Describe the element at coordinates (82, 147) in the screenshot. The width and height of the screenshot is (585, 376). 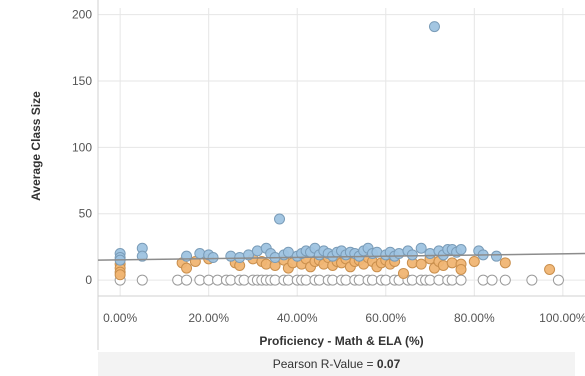
I see `y-tick-label: 100` at that location.